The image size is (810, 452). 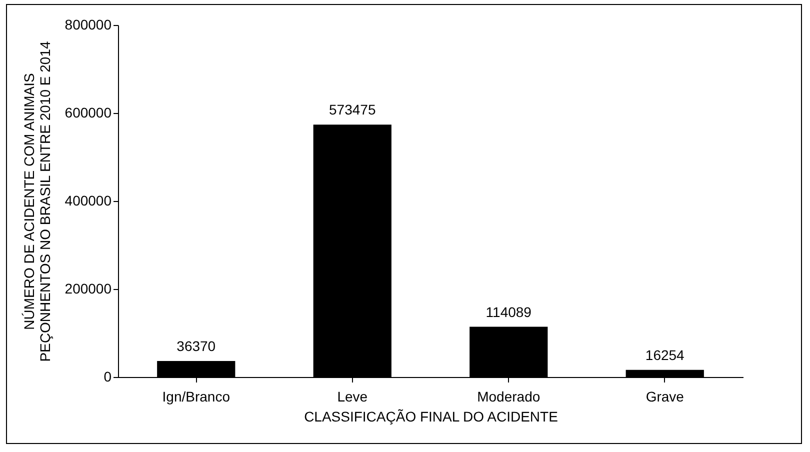 What do you see at coordinates (108, 376) in the screenshot?
I see `y-tick-label: 0` at bounding box center [108, 376].